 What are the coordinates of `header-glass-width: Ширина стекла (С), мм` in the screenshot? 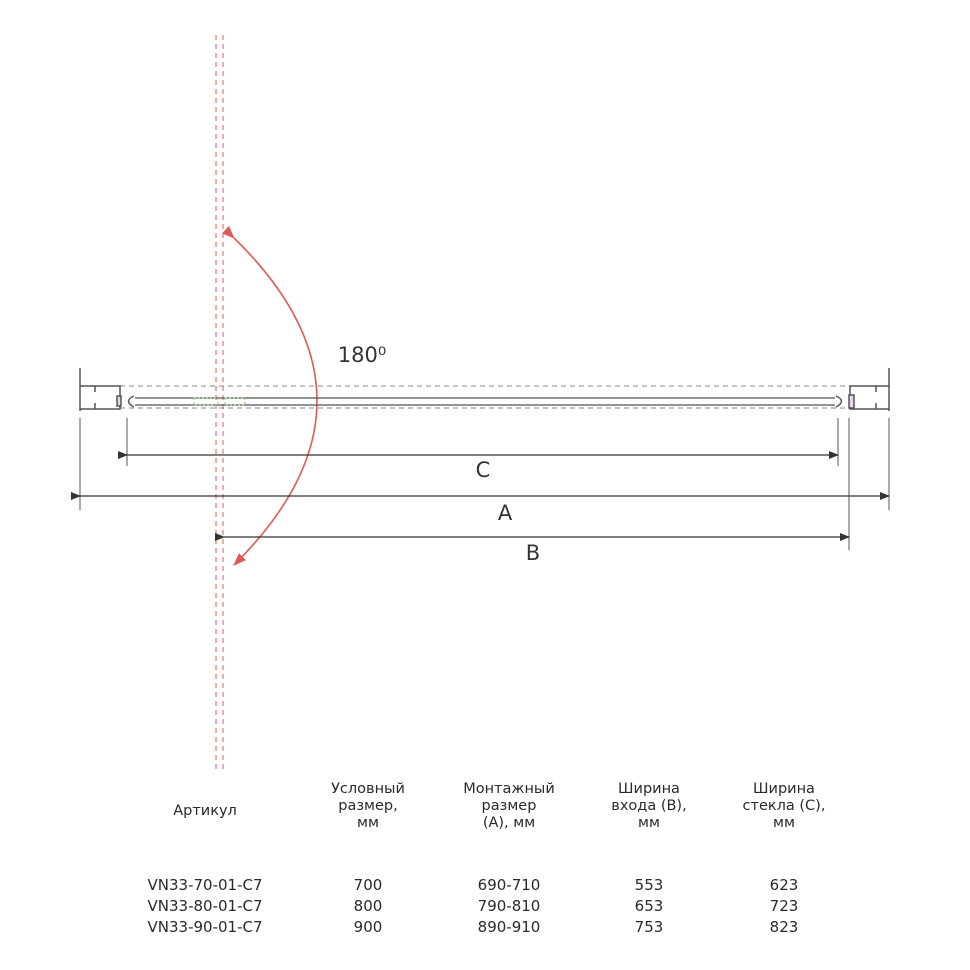 It's located at (784, 806).